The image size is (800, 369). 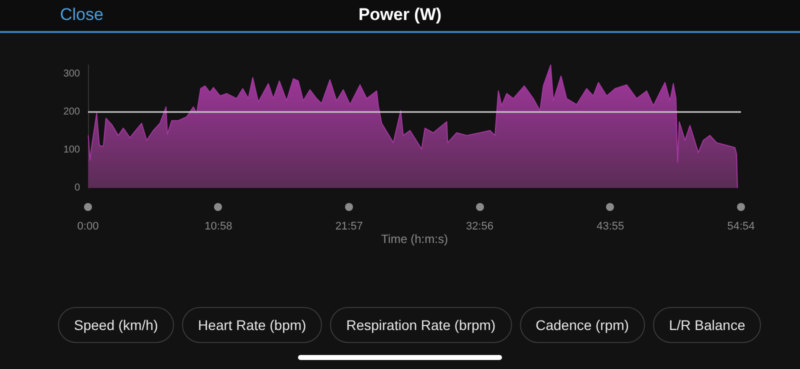 What do you see at coordinates (252, 325) in the screenshot?
I see `text: Heart Rate (bpm)` at bounding box center [252, 325].